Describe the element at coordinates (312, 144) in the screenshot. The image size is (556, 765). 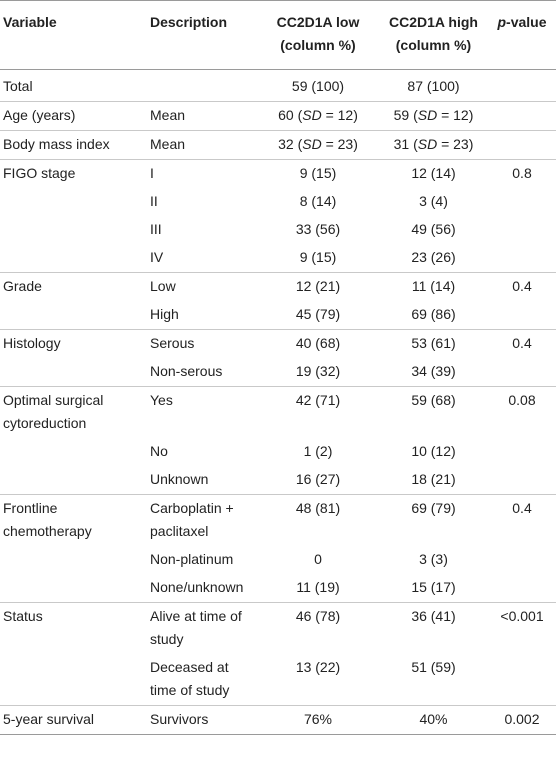
I see `sd-italic: SD` at that location.